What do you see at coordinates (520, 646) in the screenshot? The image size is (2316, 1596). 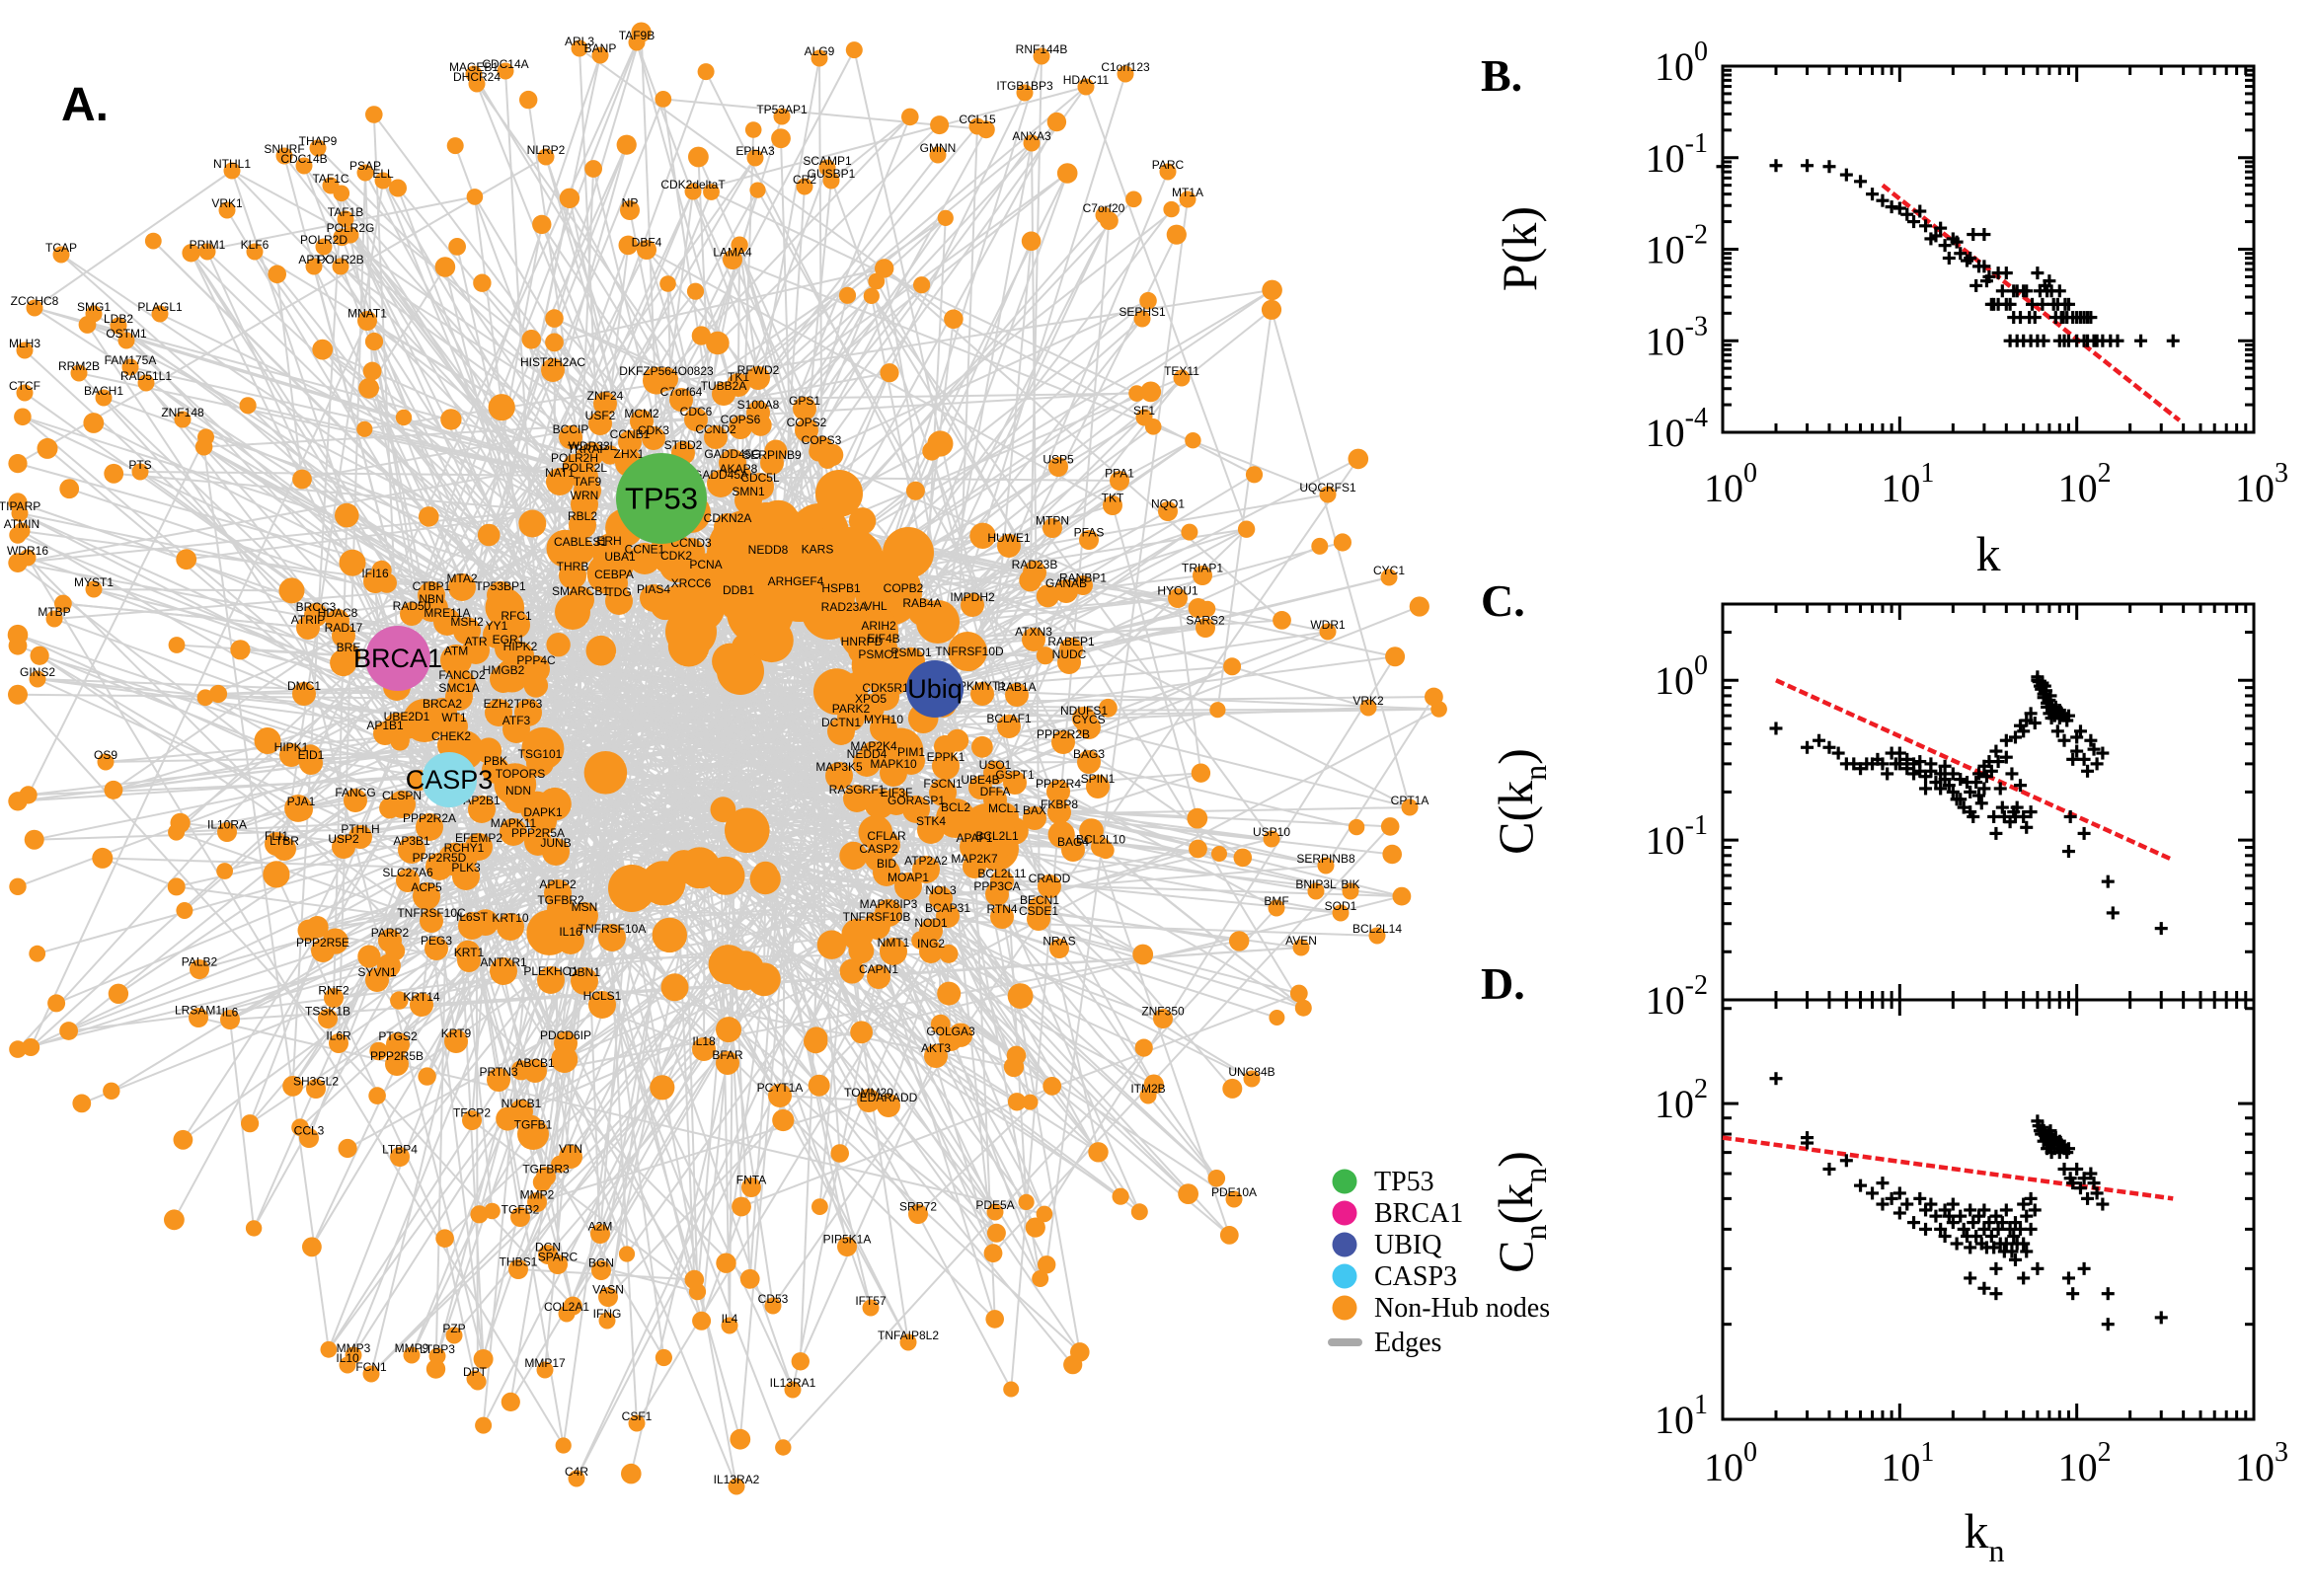 I see `node-label: HIPK2` at bounding box center [520, 646].